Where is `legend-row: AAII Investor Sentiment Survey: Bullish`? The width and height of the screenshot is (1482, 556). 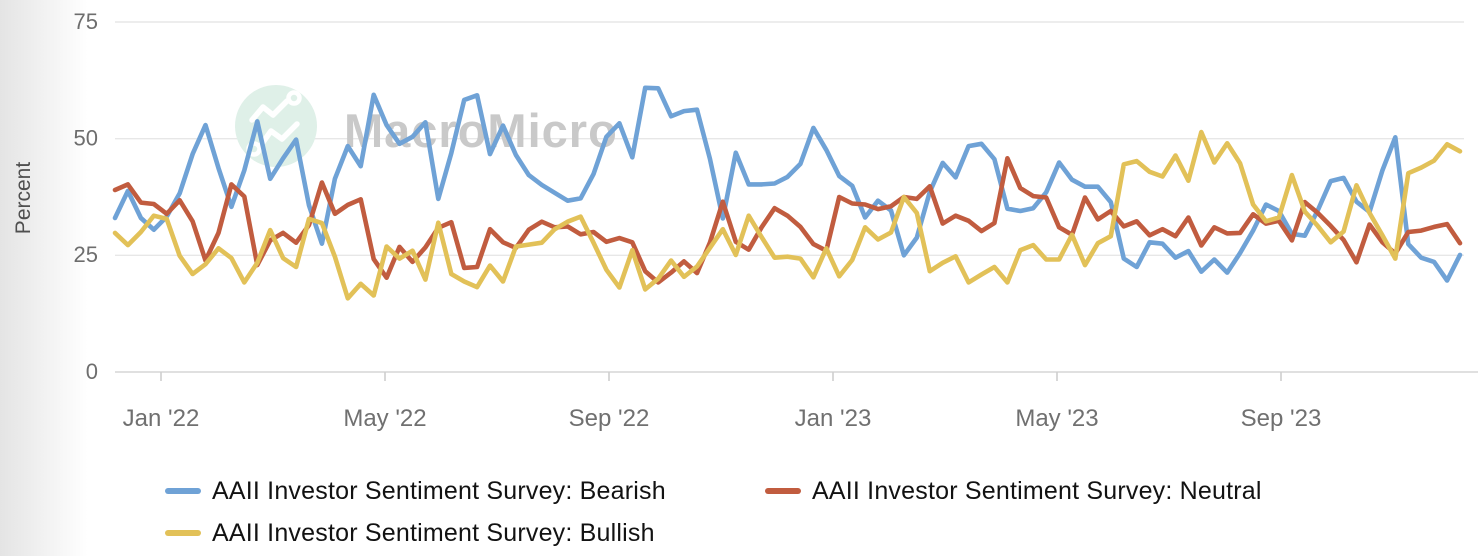
legend-row: AAII Investor Sentiment Survey: Bullish is located at coordinates (713, 533).